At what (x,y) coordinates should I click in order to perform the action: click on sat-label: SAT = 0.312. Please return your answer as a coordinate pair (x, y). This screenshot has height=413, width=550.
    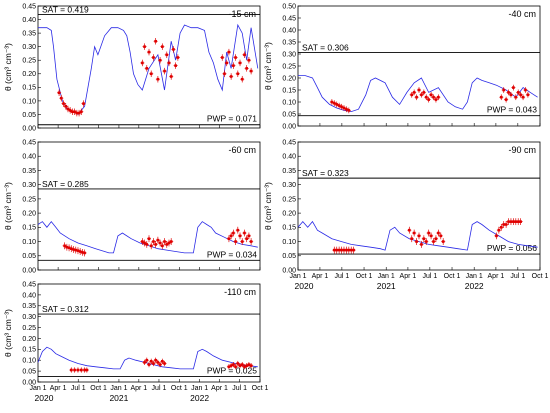
    Looking at the image, I should click on (65, 309).